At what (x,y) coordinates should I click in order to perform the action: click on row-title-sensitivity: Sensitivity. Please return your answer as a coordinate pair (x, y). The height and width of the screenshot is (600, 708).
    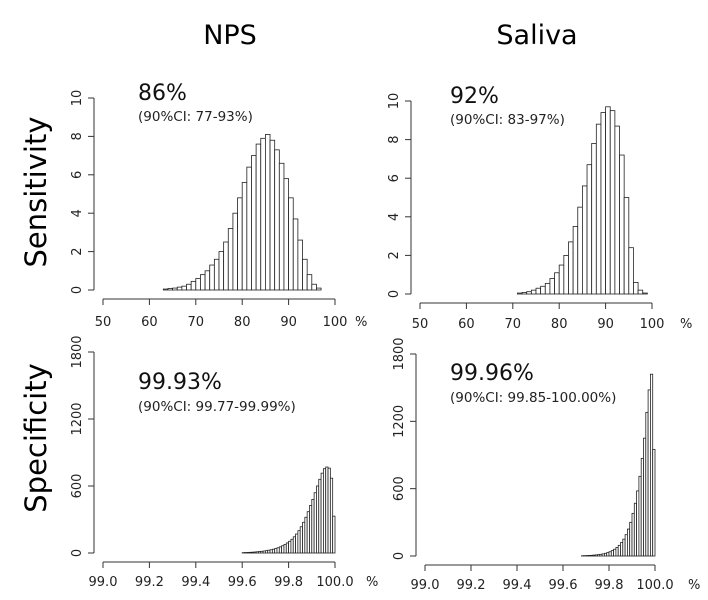
    Looking at the image, I should click on (36, 192).